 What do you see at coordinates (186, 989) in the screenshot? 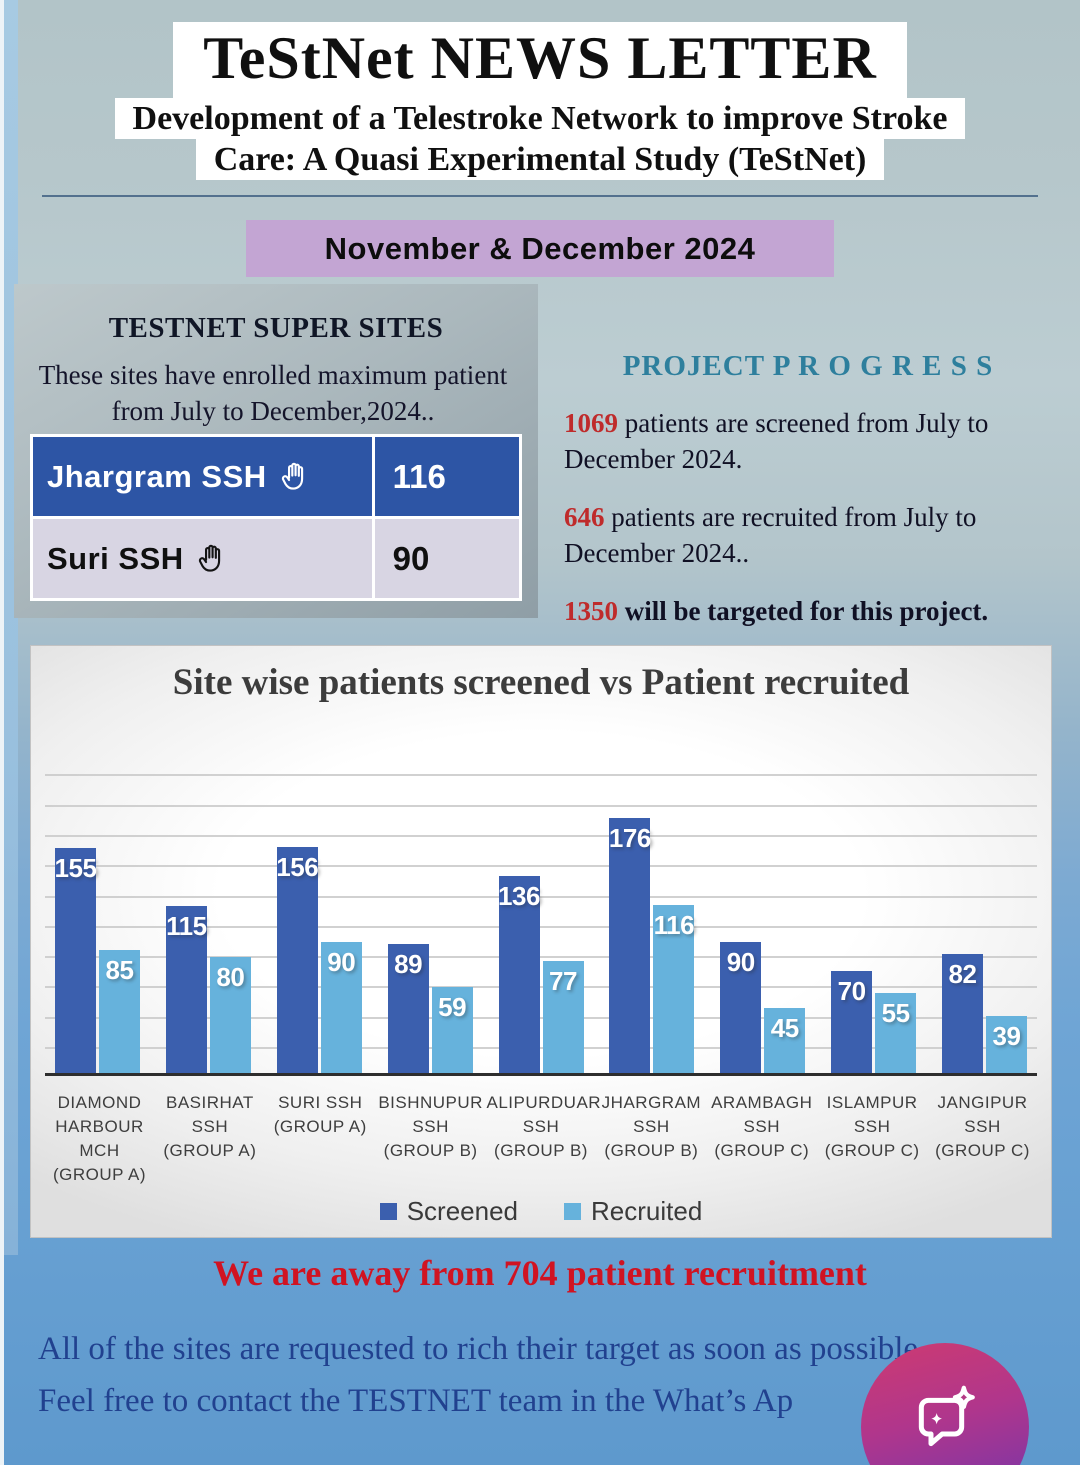
I see `screened-bar: 115` at bounding box center [186, 989].